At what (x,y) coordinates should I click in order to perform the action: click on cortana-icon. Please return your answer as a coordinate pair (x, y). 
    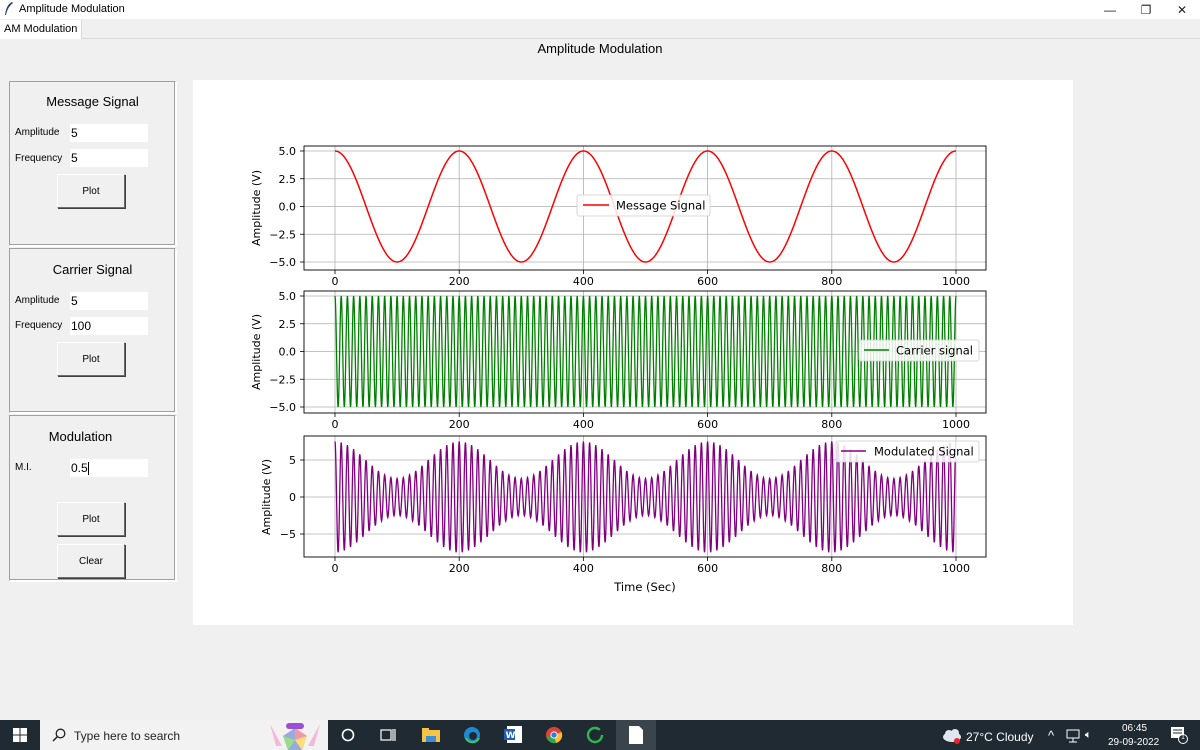
    Looking at the image, I should click on (348, 735).